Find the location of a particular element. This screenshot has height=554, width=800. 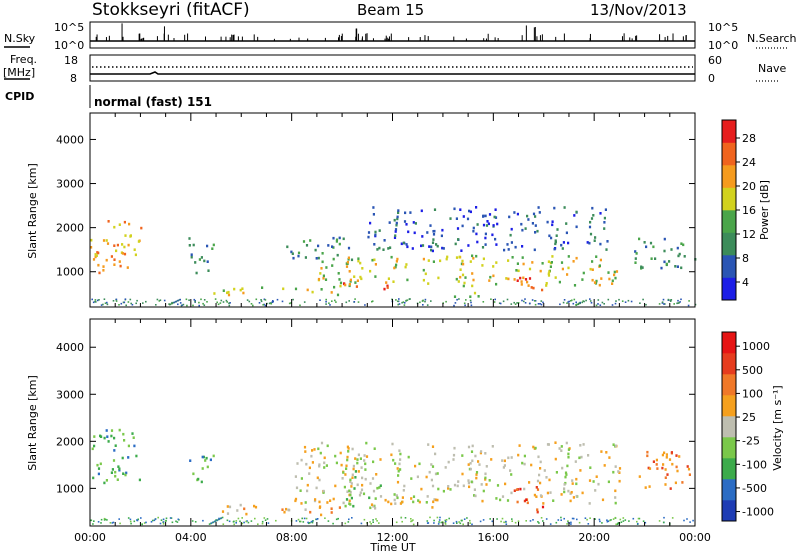

nsky-tick-top: 10^5 is located at coordinates (69, 27).